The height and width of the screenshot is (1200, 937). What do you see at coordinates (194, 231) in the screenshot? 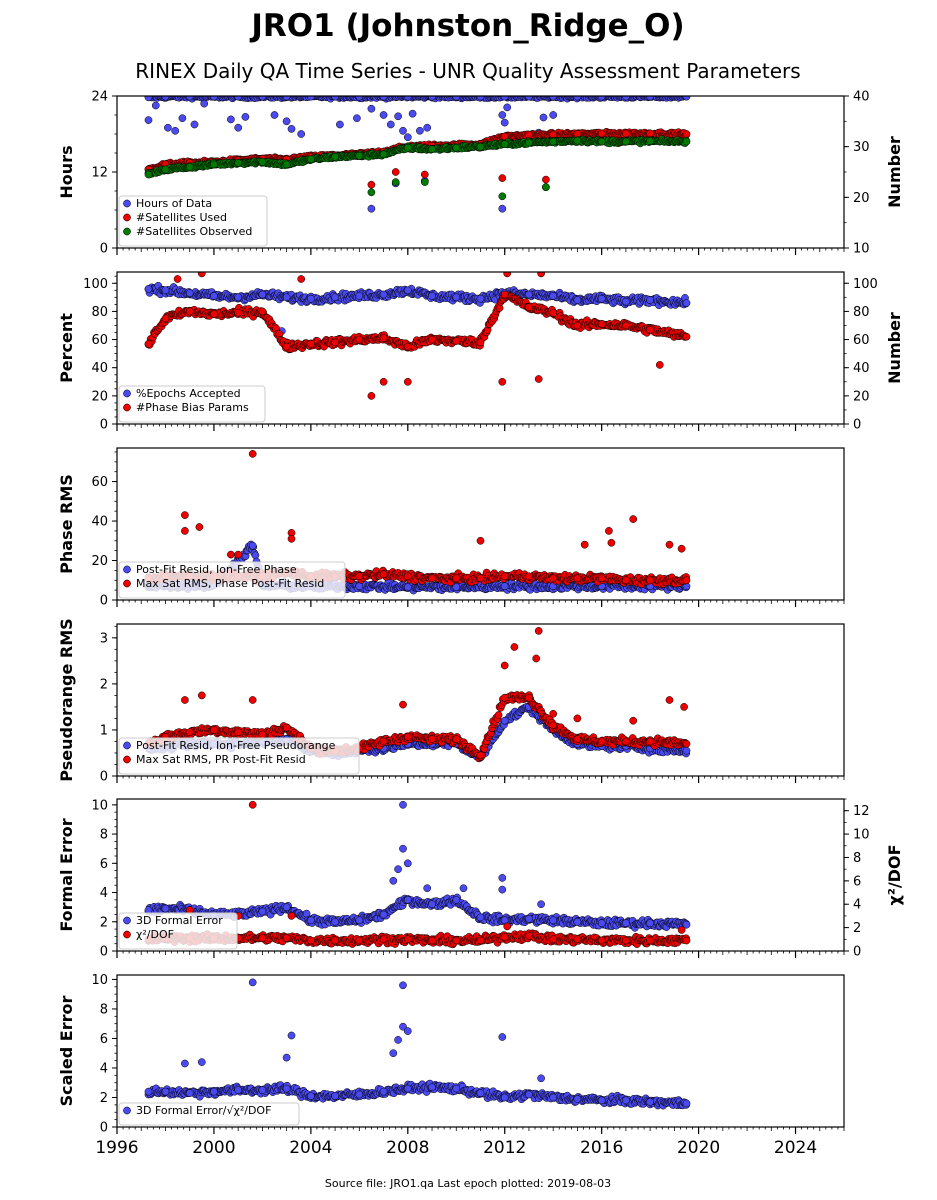
I see `legend-label: #Satellites Observed` at bounding box center [194, 231].